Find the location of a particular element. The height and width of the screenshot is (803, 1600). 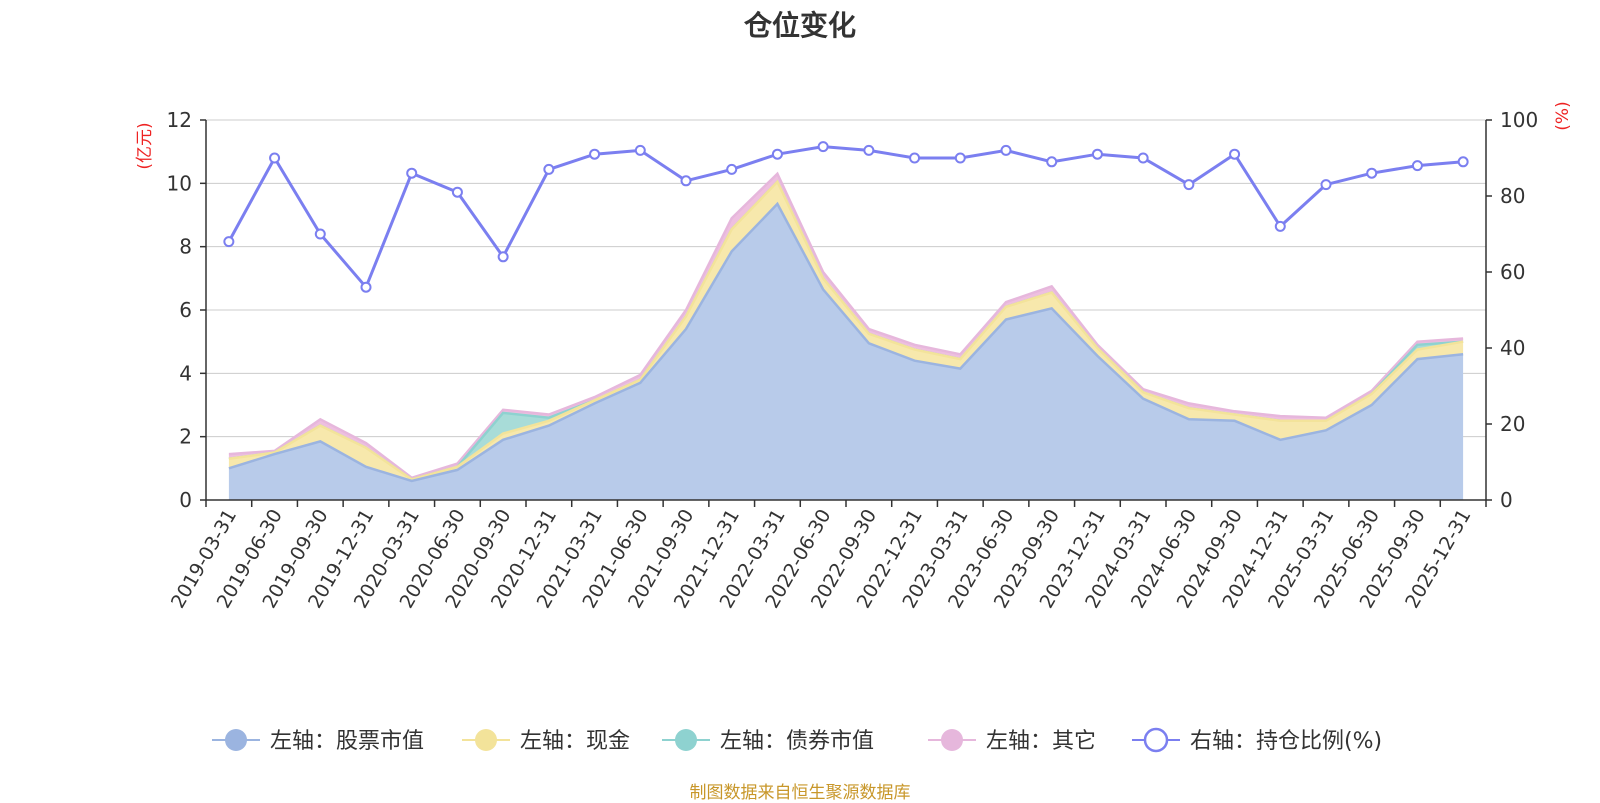

legend-label-3: 左轴：债券市值 is located at coordinates (797, 741).